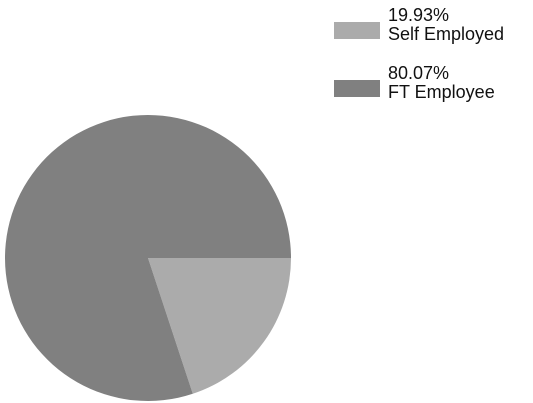  What do you see at coordinates (357, 30) in the screenshot?
I see `legend-swatch-self-employed` at bounding box center [357, 30].